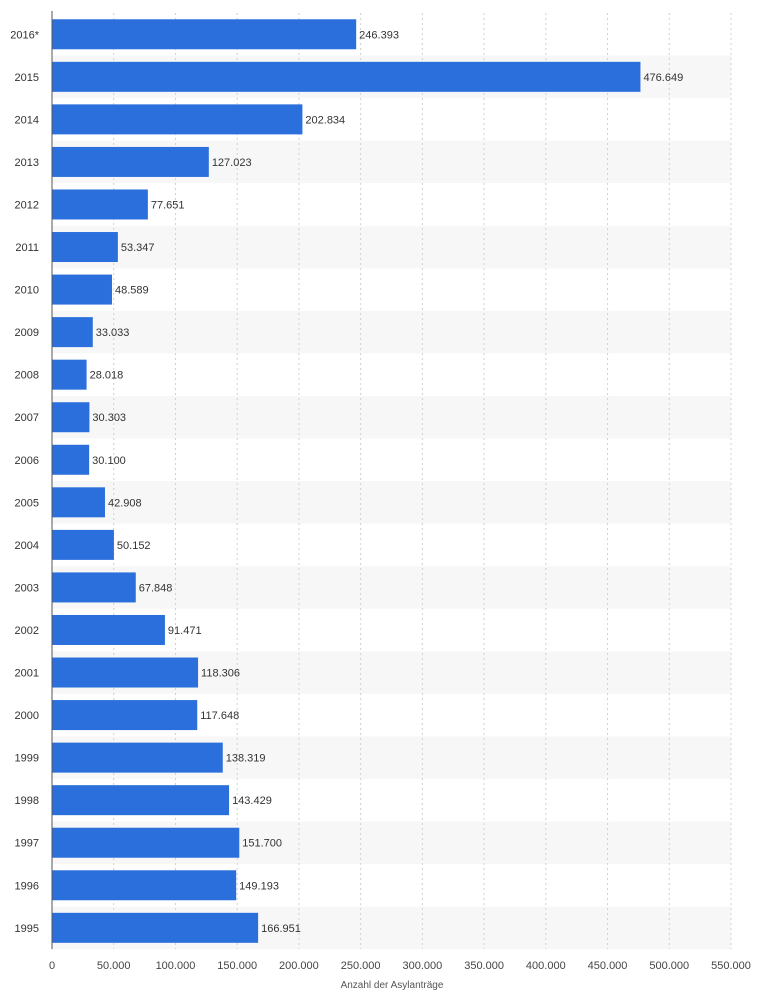  Describe the element at coordinates (379, 35) in the screenshot. I see `bar-value-label: 246.393` at that location.